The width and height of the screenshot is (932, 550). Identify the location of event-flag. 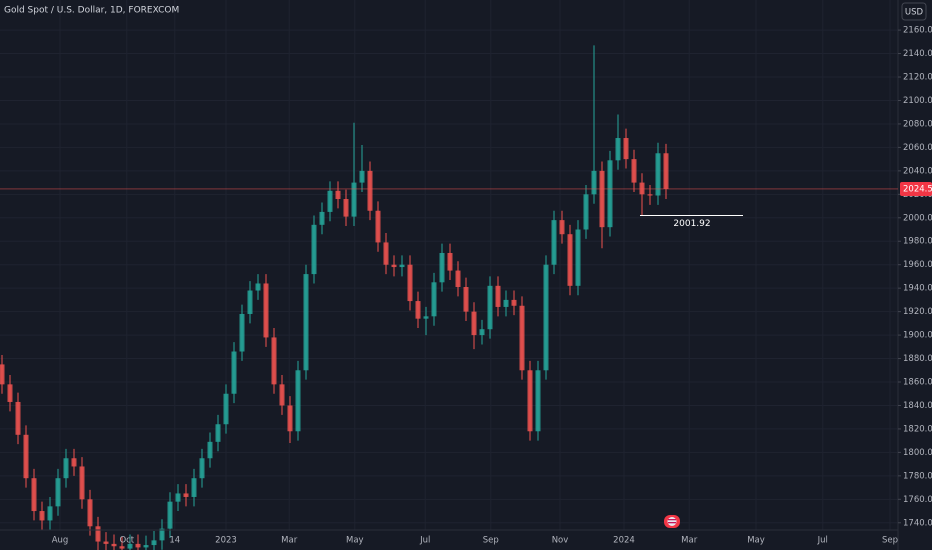
(672, 521).